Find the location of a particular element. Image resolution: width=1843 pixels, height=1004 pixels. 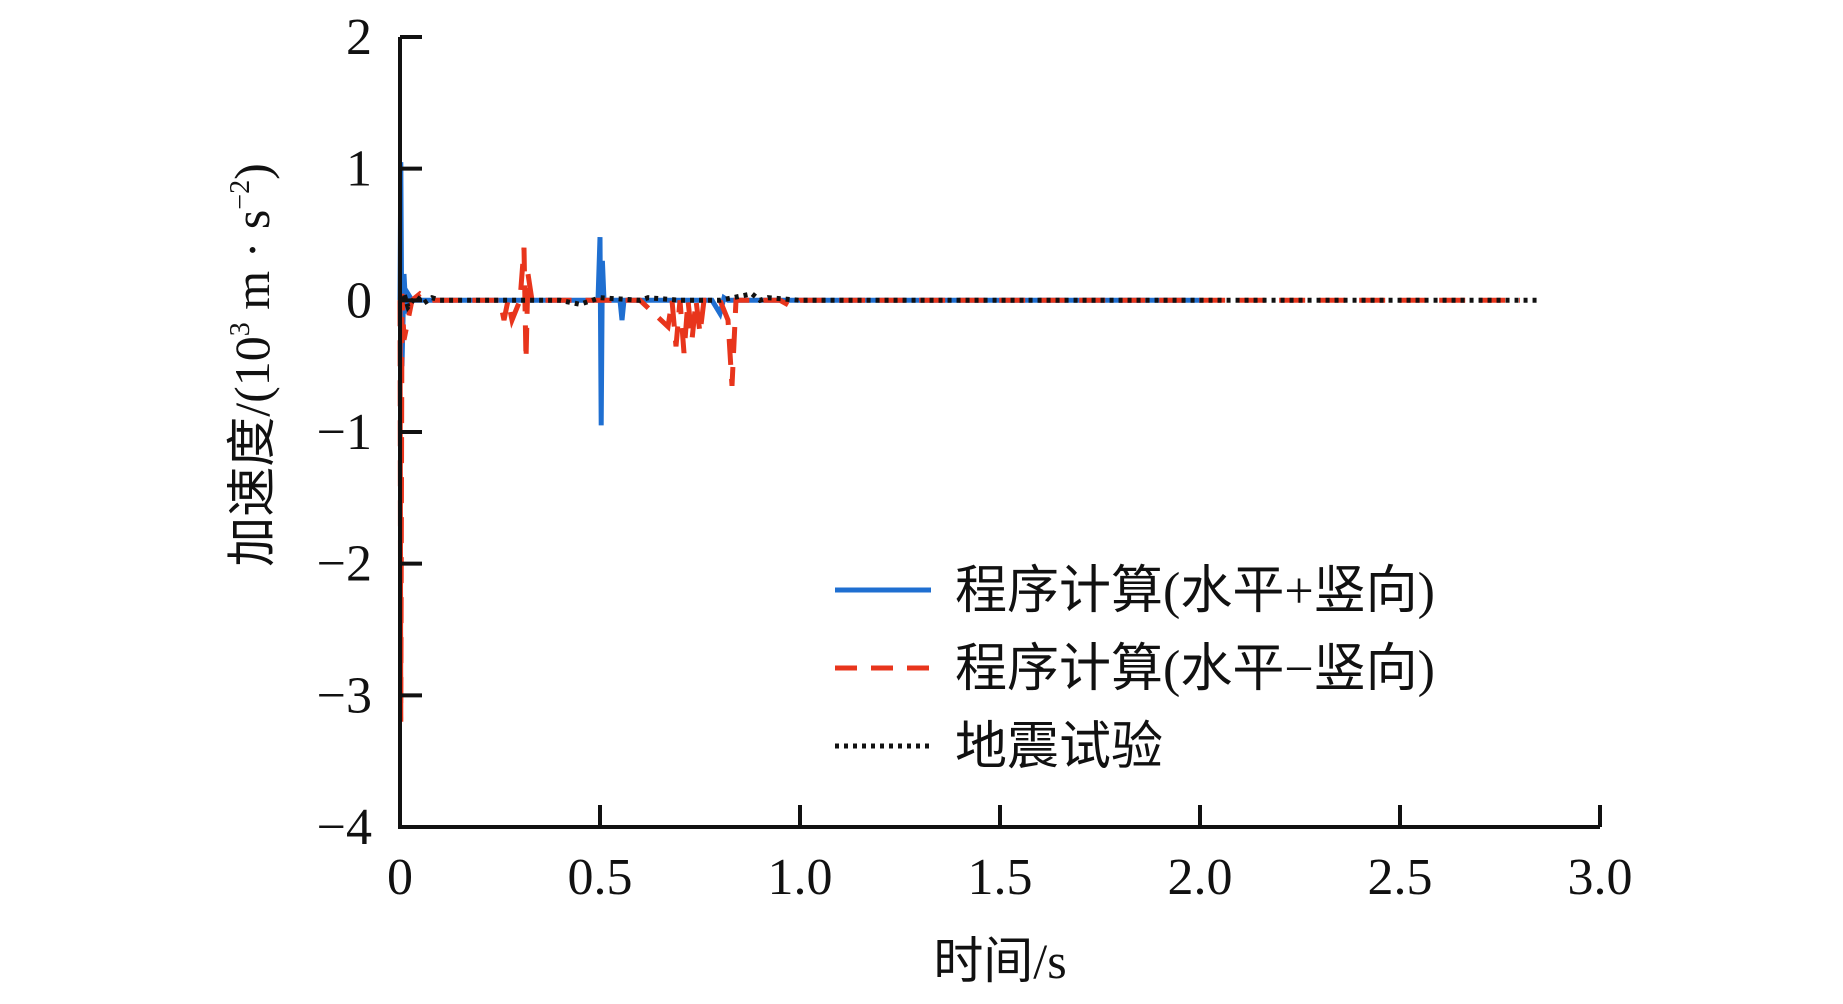

y-tick-label: 1 is located at coordinates (359, 169).